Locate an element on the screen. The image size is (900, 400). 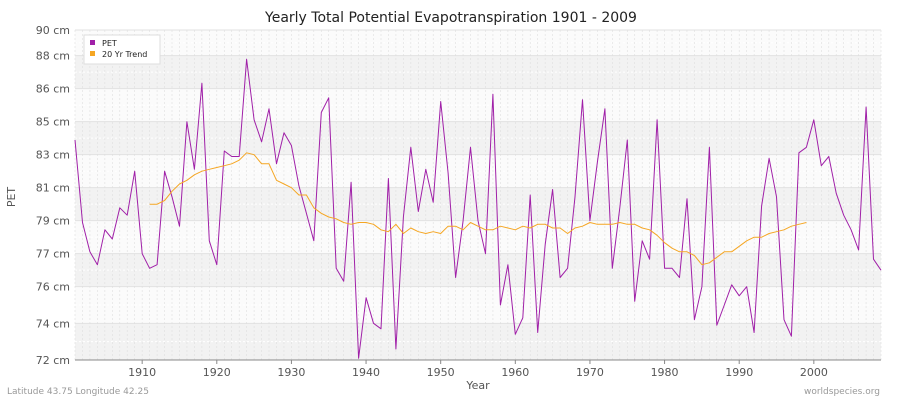
legend-box is located at coordinates (122, 49).